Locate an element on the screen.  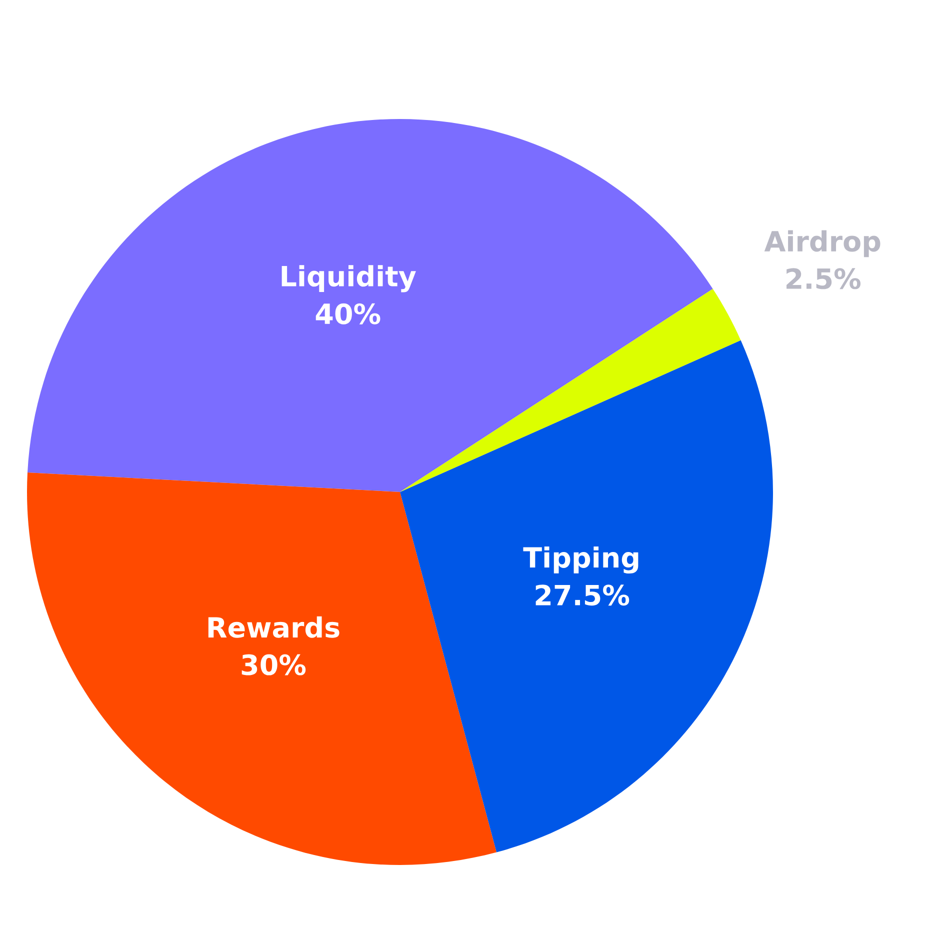
slice-label: Tipping is located at coordinates (580, 560).